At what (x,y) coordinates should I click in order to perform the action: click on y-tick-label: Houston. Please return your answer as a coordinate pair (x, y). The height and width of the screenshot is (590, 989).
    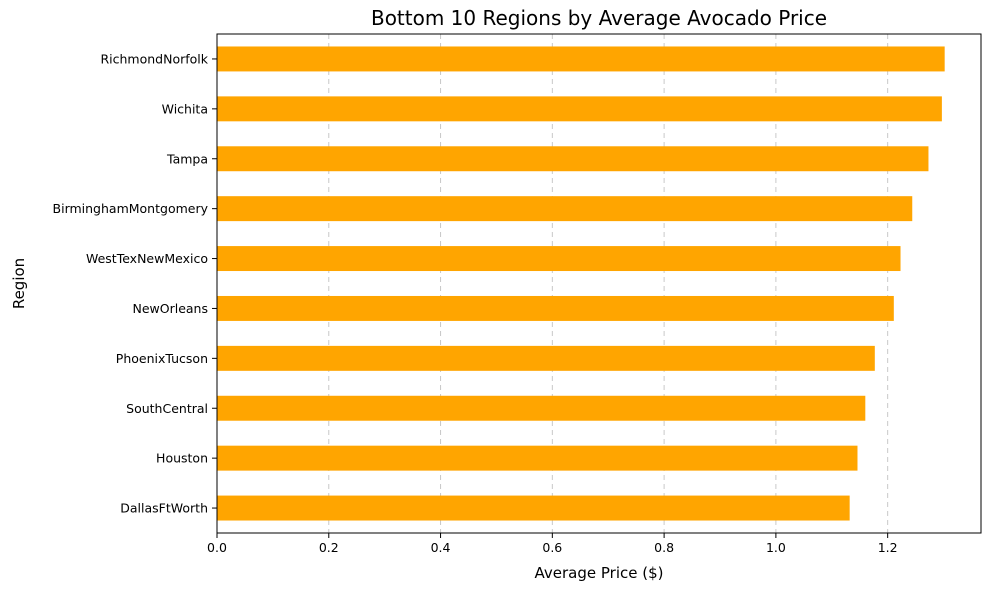
    Looking at the image, I should click on (182, 458).